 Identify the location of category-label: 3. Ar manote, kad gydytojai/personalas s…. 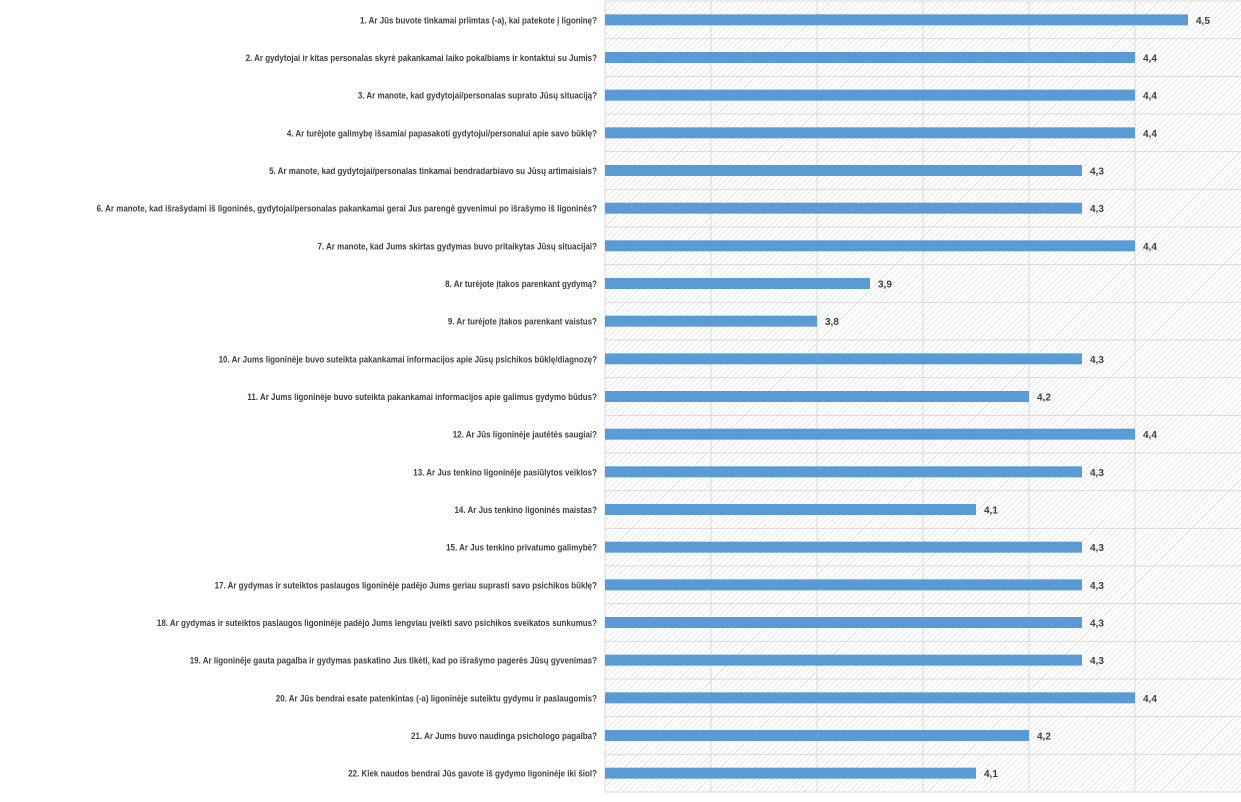
(477, 96).